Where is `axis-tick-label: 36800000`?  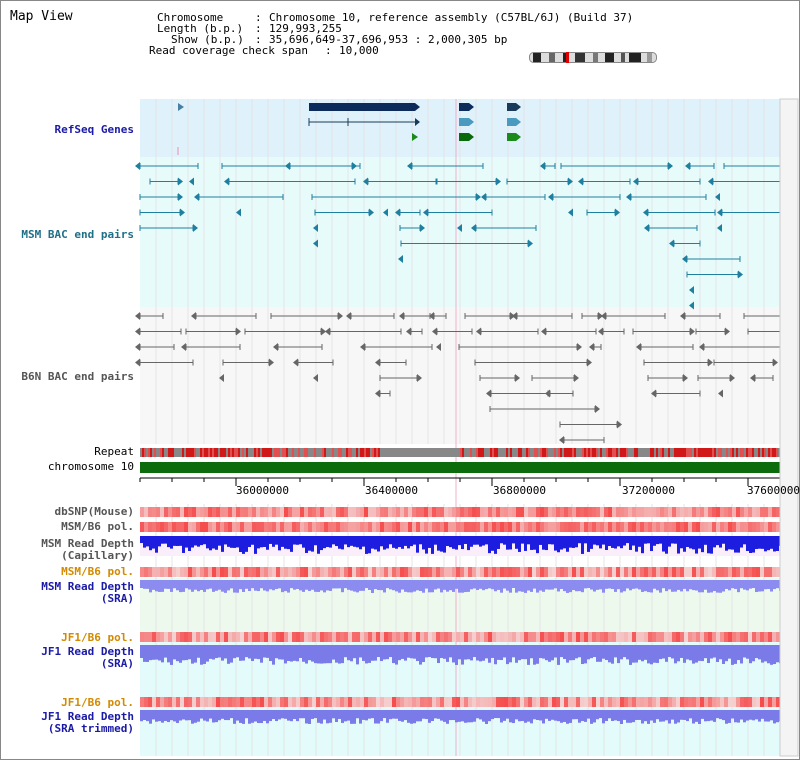
axis-tick-label: 36800000 is located at coordinates (519, 490).